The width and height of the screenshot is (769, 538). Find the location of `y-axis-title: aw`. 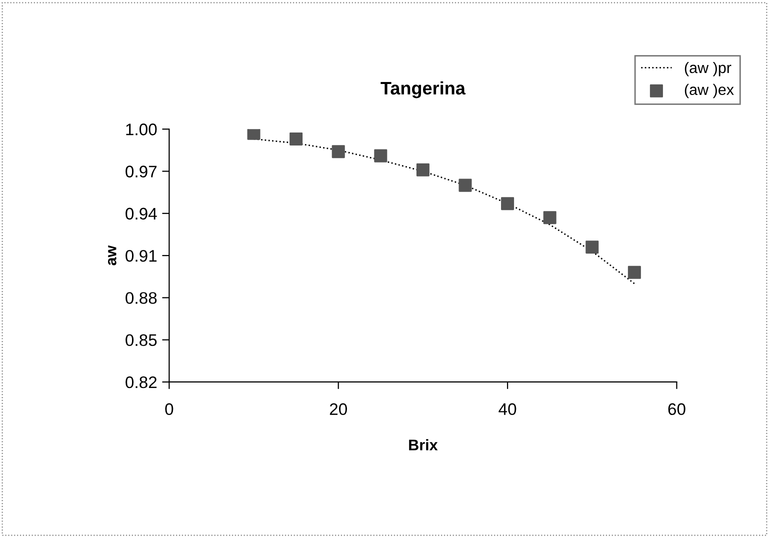

y-axis-title: aw is located at coordinates (112, 255).